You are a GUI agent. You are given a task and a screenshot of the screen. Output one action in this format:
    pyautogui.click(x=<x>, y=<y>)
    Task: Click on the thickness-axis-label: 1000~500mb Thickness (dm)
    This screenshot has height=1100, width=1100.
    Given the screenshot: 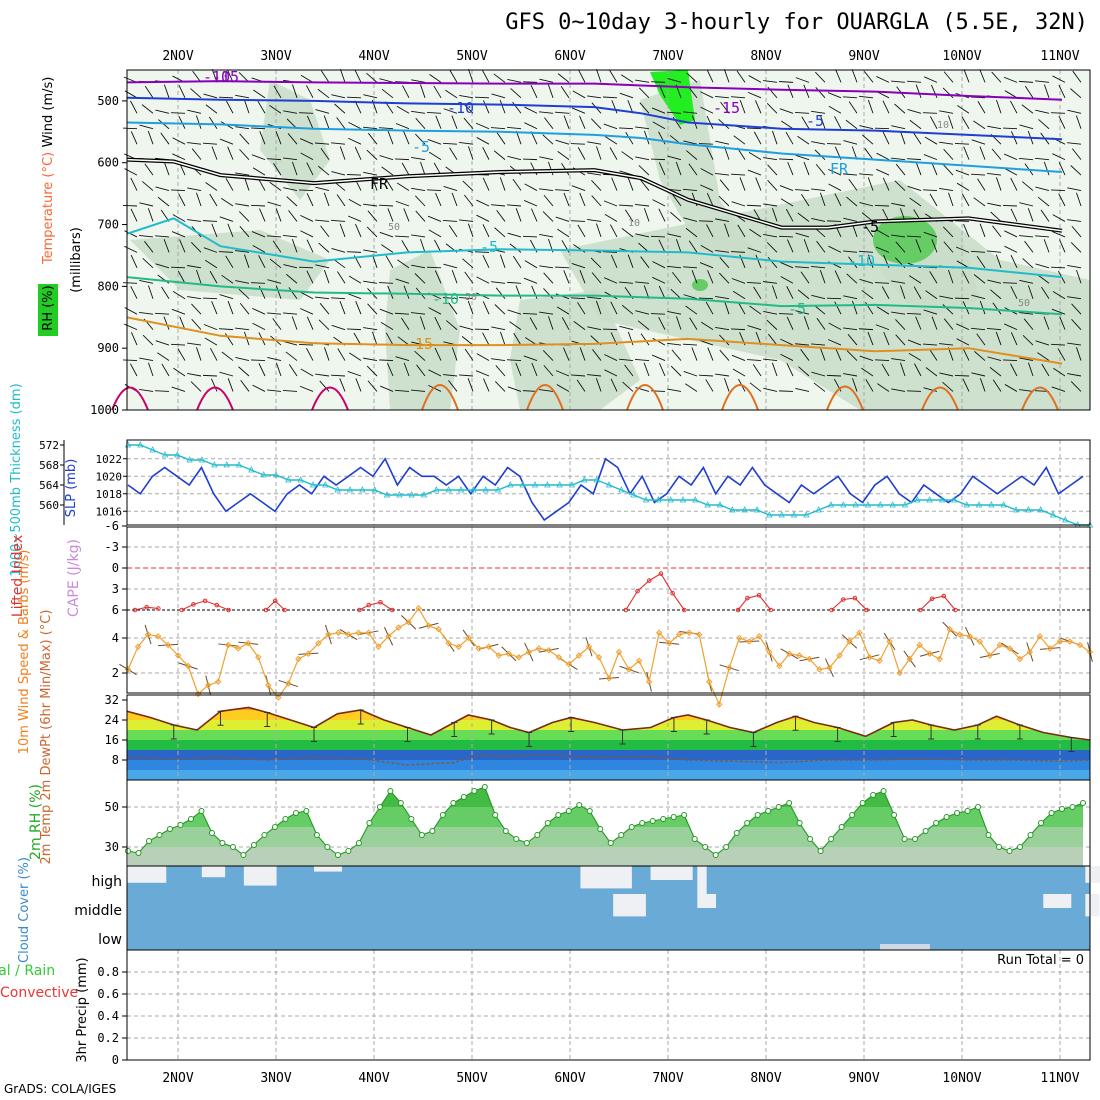 What is the action you would take?
    pyautogui.click(x=16, y=479)
    